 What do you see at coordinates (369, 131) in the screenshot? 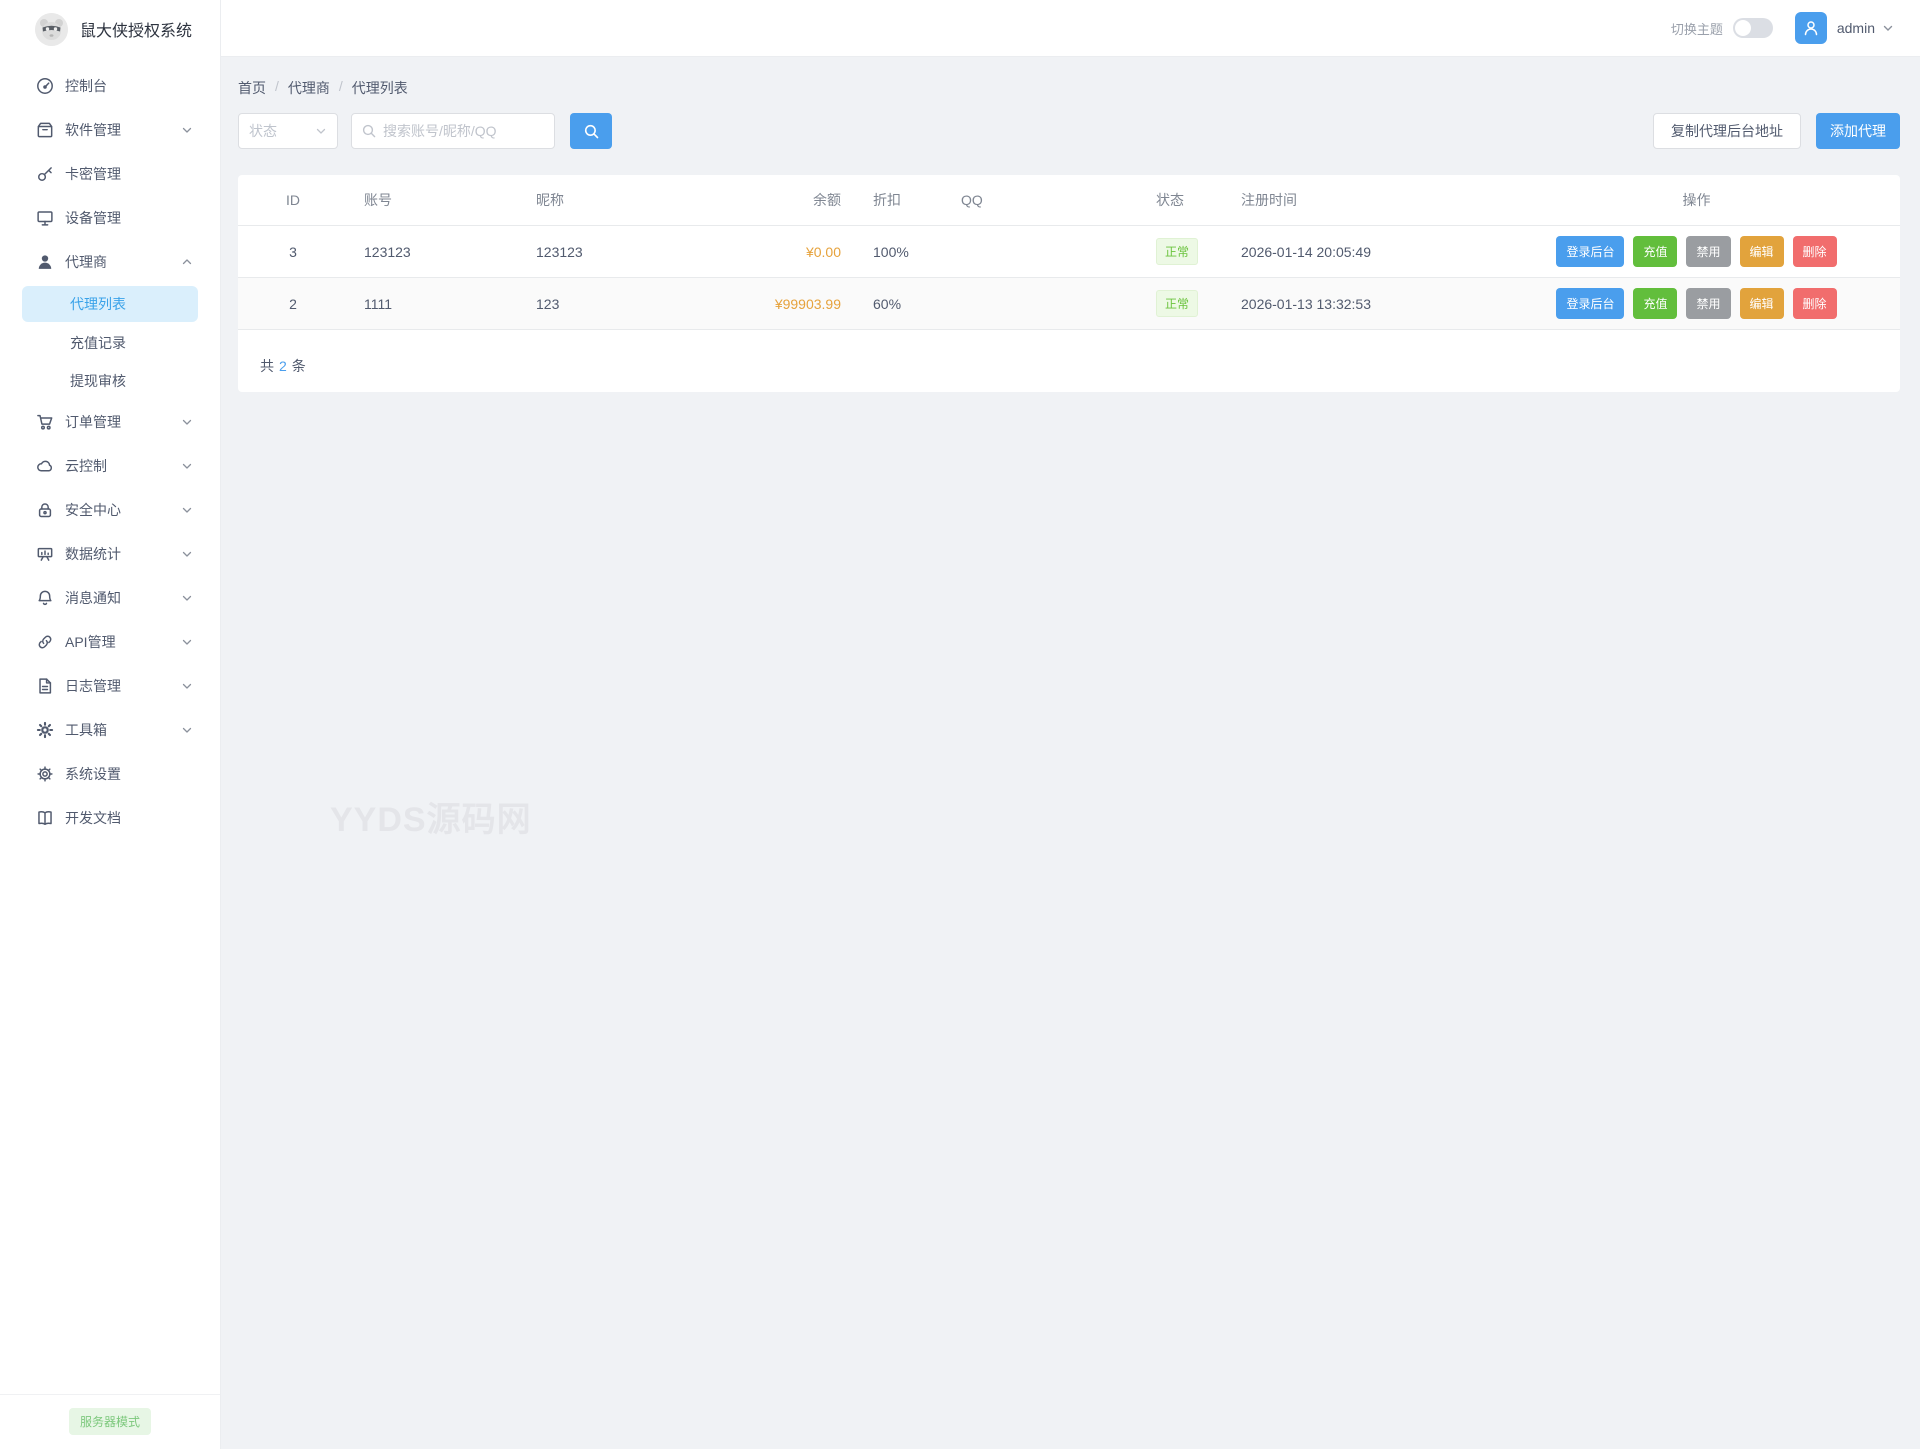
I see `search-icon` at bounding box center [369, 131].